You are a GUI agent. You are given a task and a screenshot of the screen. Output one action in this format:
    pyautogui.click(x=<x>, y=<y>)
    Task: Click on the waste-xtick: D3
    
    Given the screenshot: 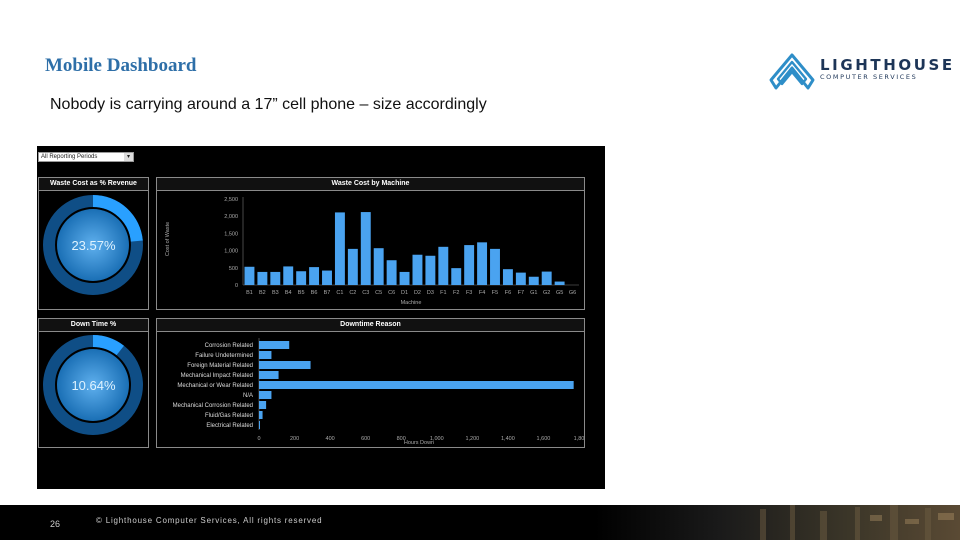 What is the action you would take?
    pyautogui.click(x=430, y=293)
    